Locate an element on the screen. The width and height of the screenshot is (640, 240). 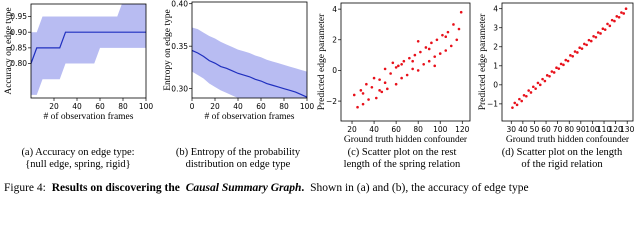
y-axis-label: Accuracy on edge type is located at coordinates (9, 50).